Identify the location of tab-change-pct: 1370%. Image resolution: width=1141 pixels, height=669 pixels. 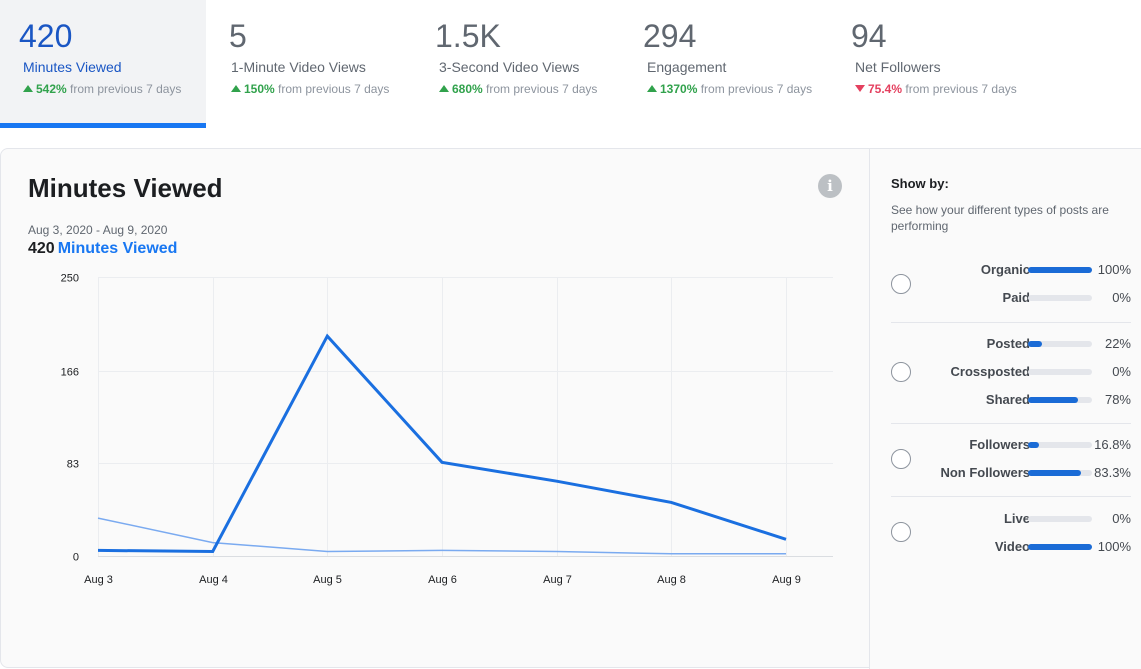
(679, 89).